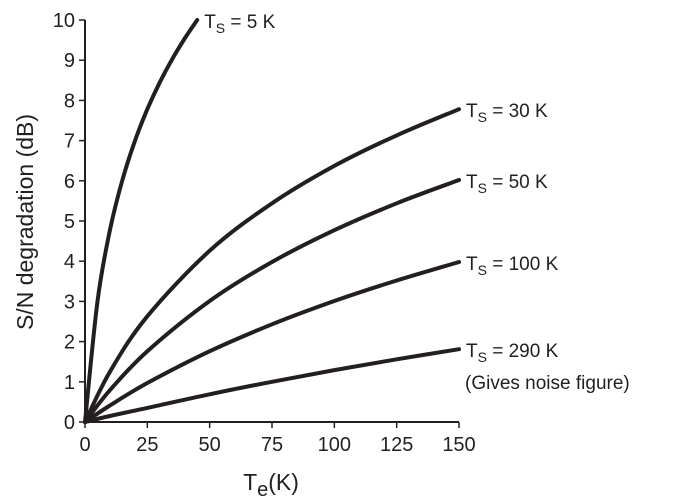 The height and width of the screenshot is (500, 679). I want to click on x-tick-label: 0, so click(84, 445).